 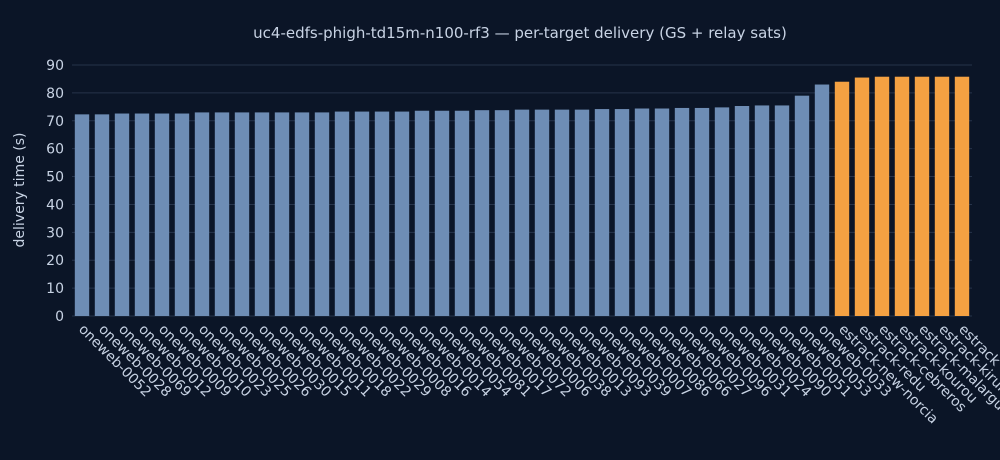 What do you see at coordinates (55, 150) in the screenshot?
I see `y-tick-label: 60` at bounding box center [55, 150].